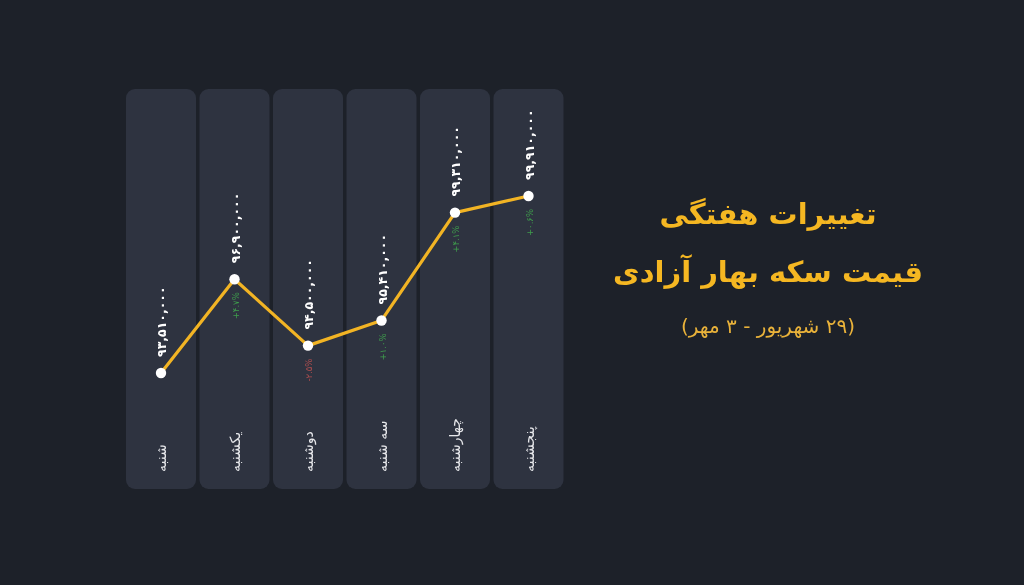 The image size is (1024, 585). I want to click on x-tick-label: سه شنبه, so click(381, 446).